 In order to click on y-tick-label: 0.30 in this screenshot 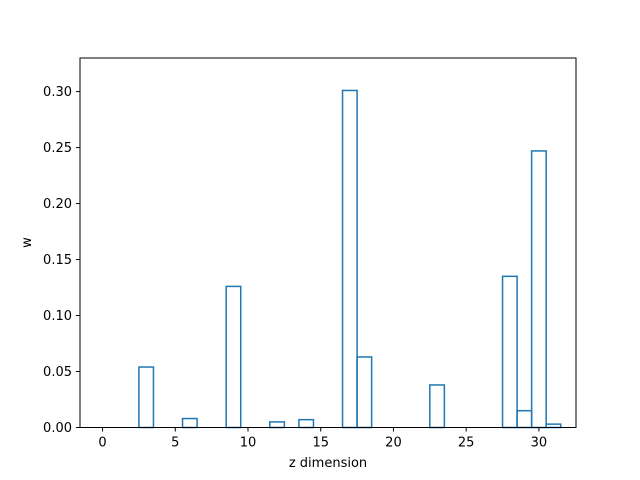, I will do `click(57, 92)`.